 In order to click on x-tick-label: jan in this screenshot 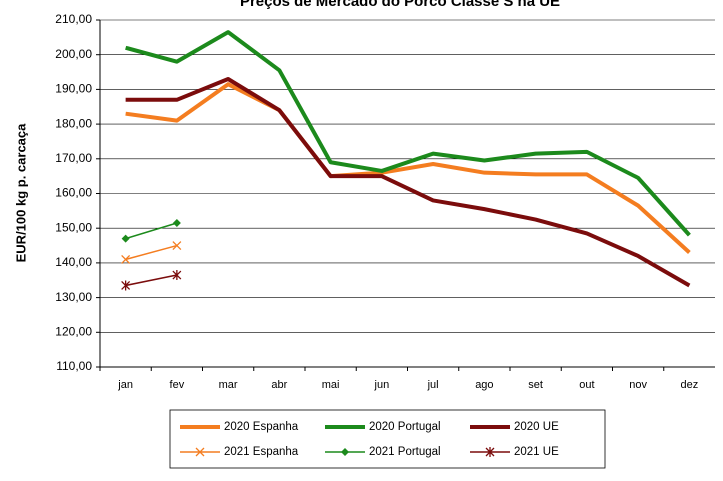, I will do `click(125, 385)`.